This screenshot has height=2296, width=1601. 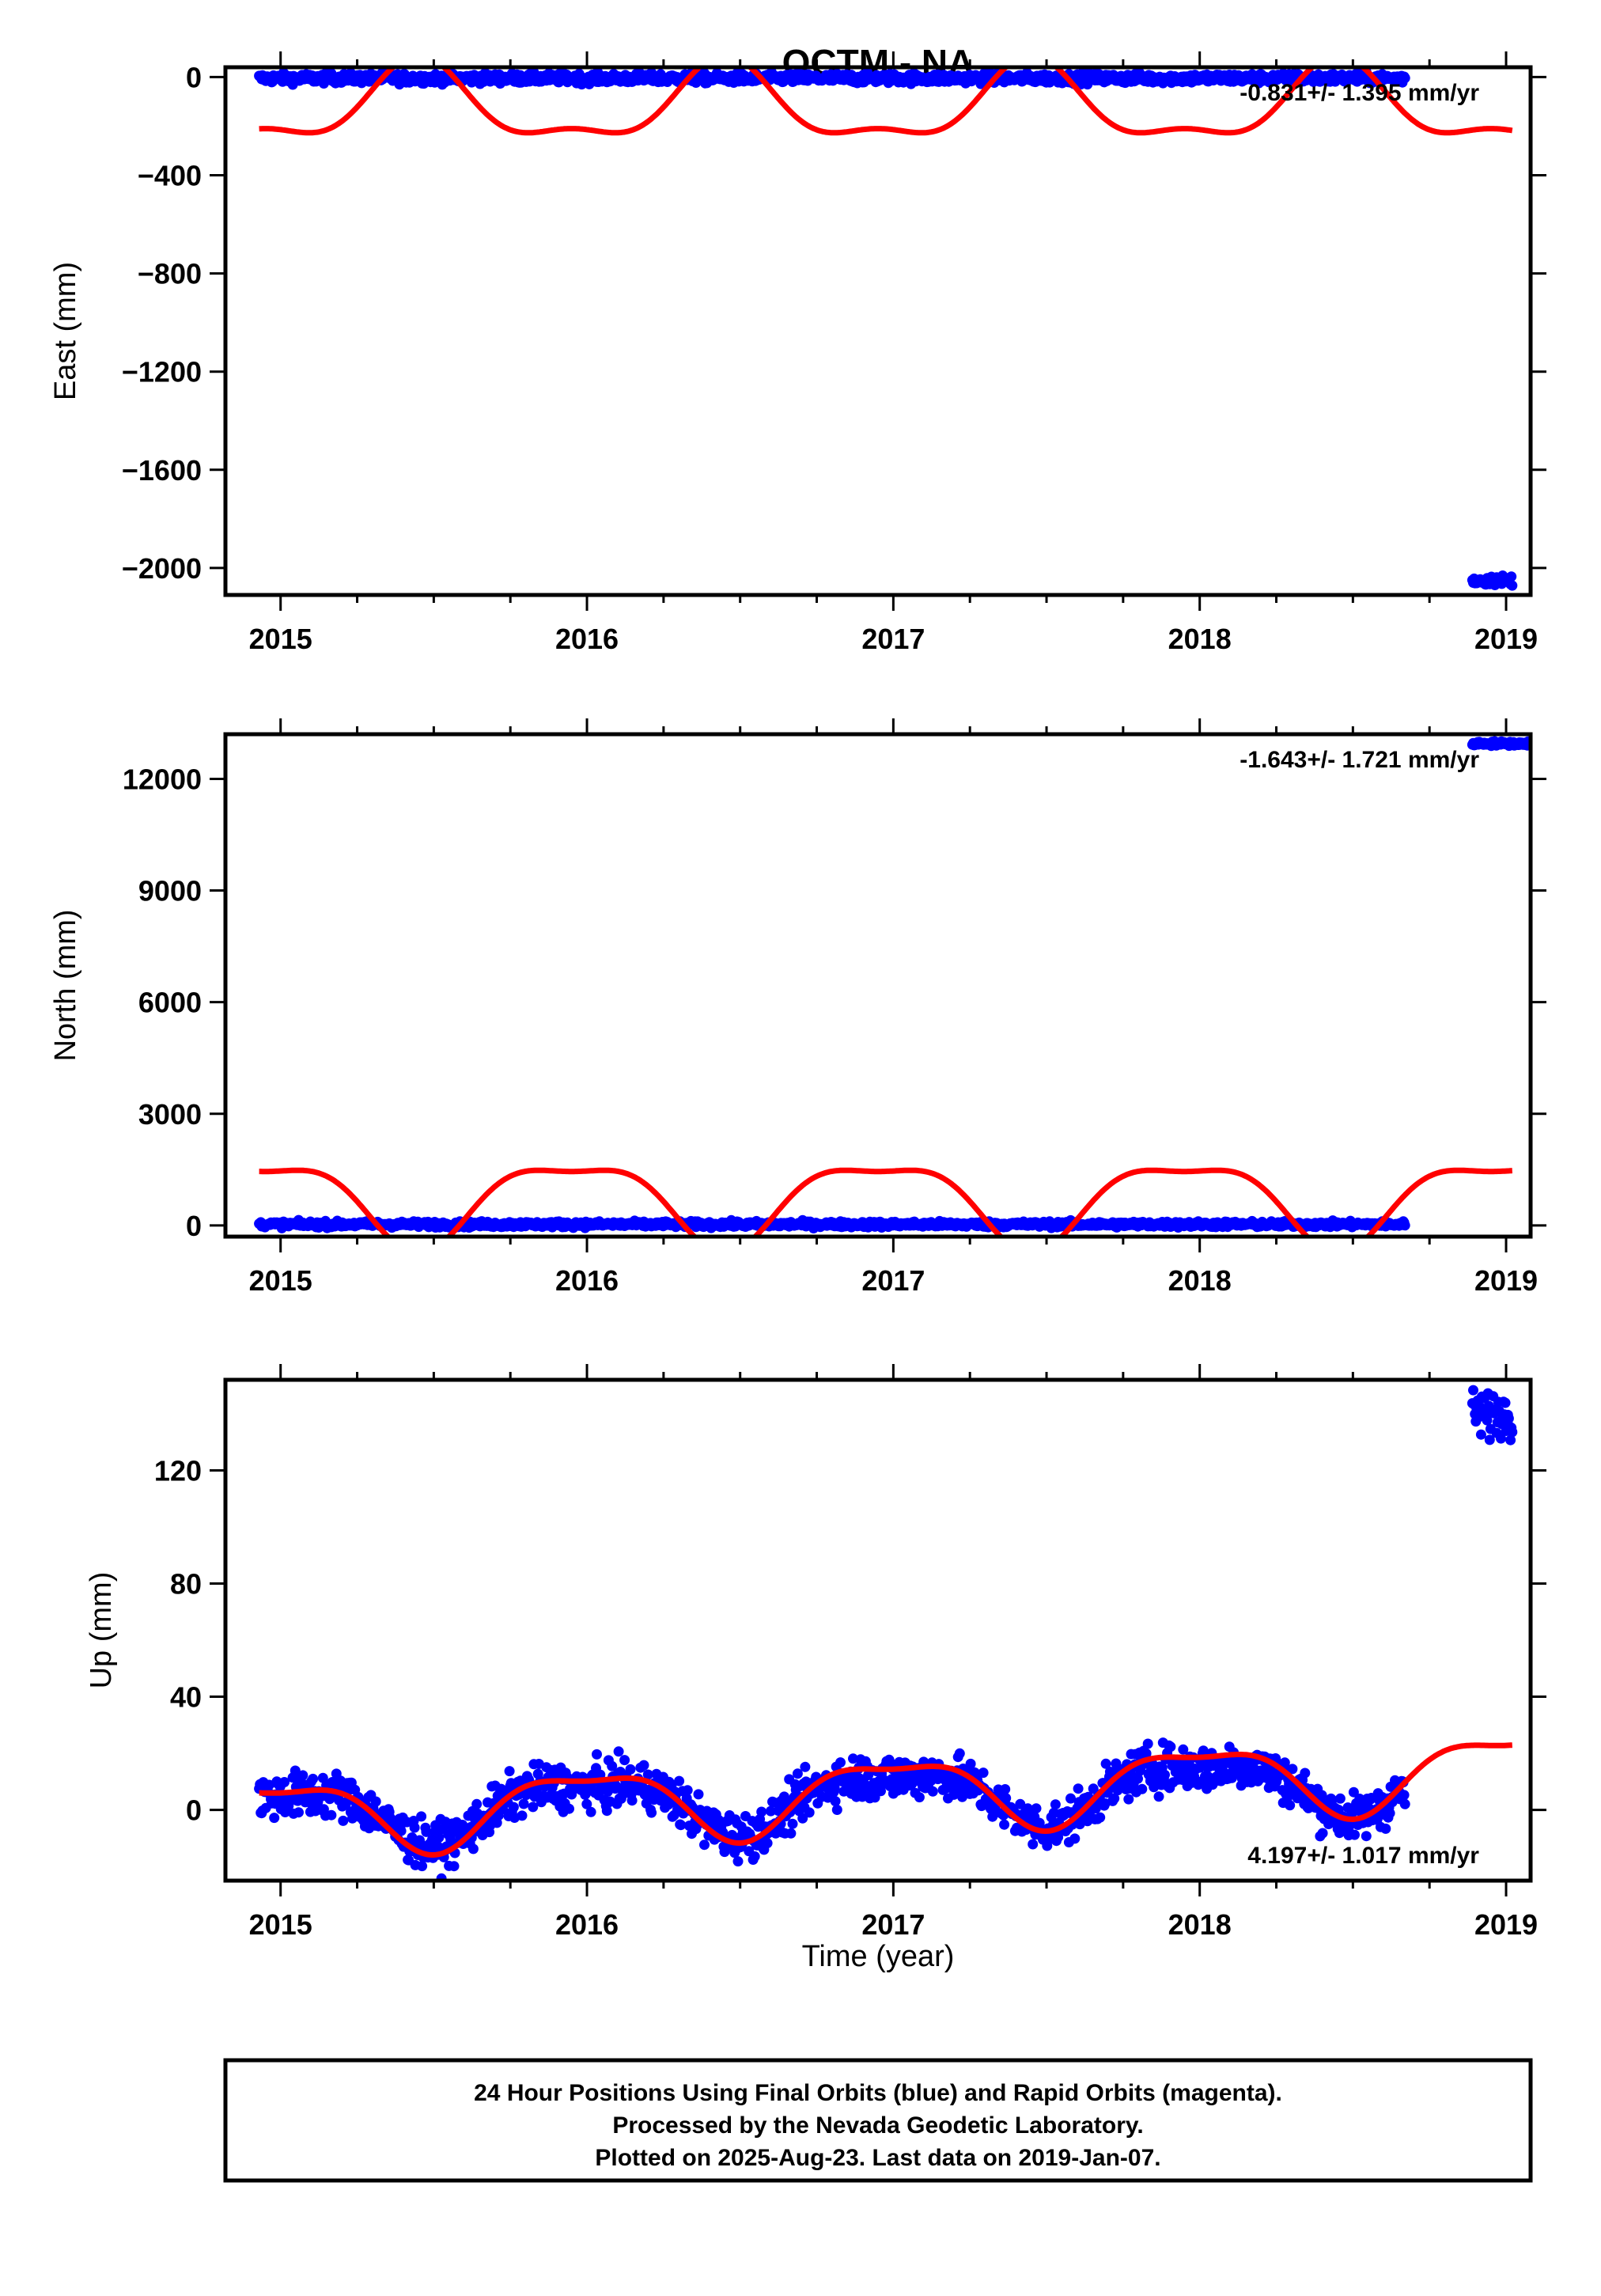 What do you see at coordinates (886, 1800) in the screenshot?
I see `up-fit-curve` at bounding box center [886, 1800].